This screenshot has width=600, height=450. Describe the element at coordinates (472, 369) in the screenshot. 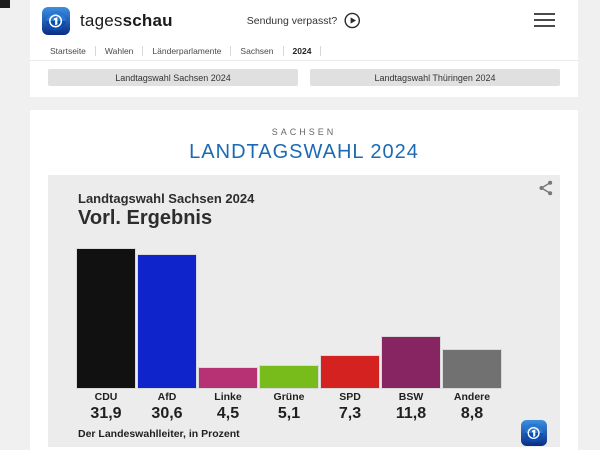

I see `bar-Andere` at that location.